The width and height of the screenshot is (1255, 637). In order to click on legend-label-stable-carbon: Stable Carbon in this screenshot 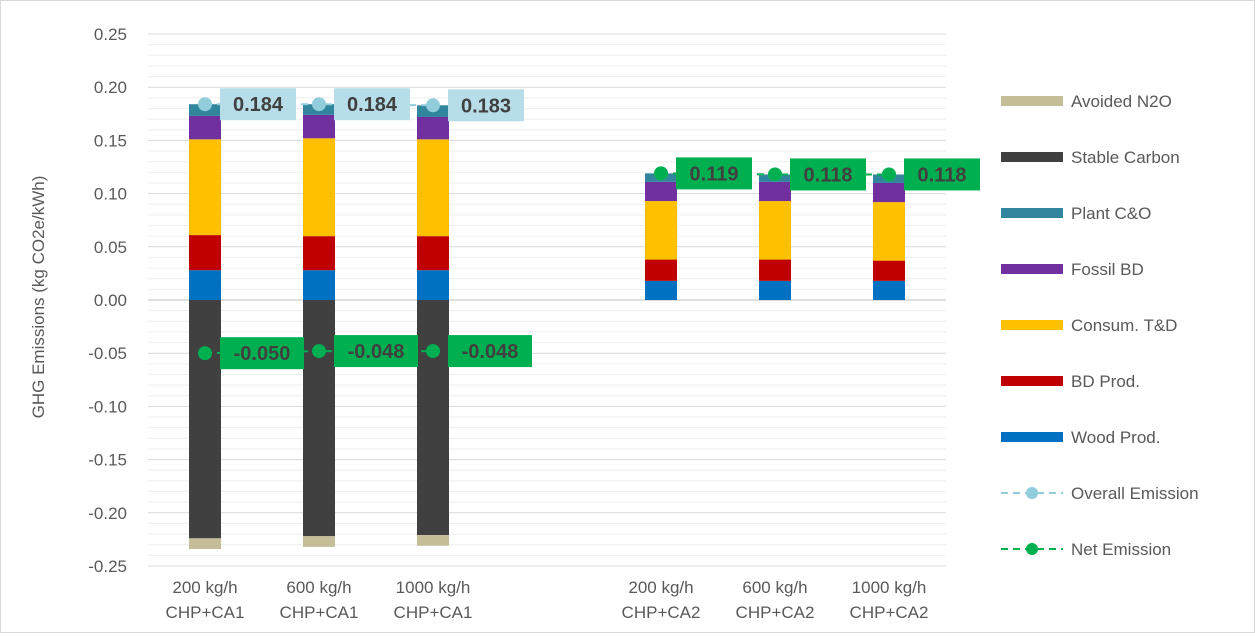, I will do `click(1125, 157)`.